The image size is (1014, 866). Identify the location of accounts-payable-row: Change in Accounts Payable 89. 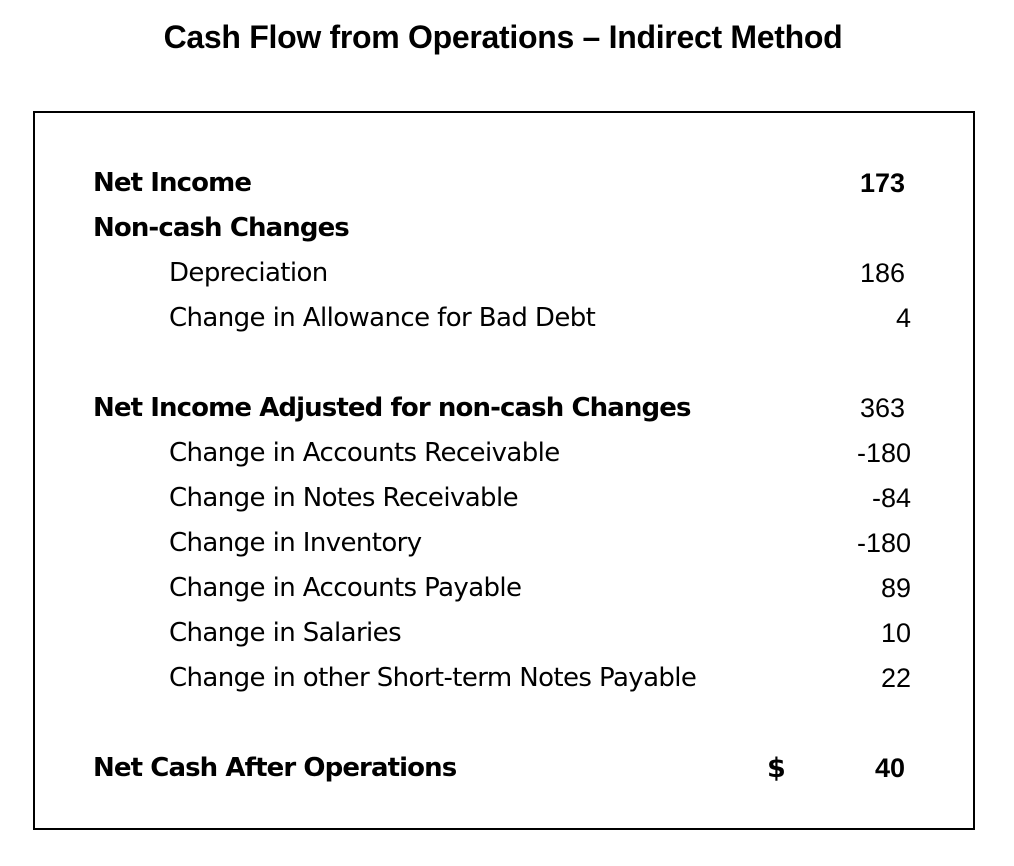
(504, 588).